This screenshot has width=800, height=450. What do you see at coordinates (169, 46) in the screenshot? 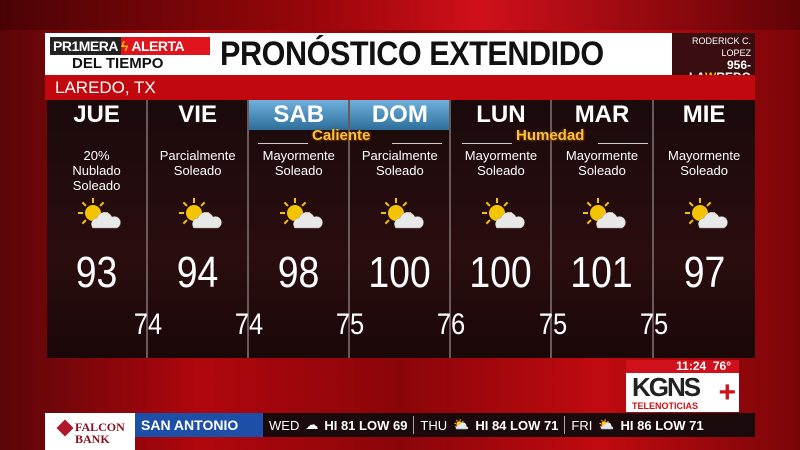
I see `logo-text-right: ALERTA` at bounding box center [169, 46].